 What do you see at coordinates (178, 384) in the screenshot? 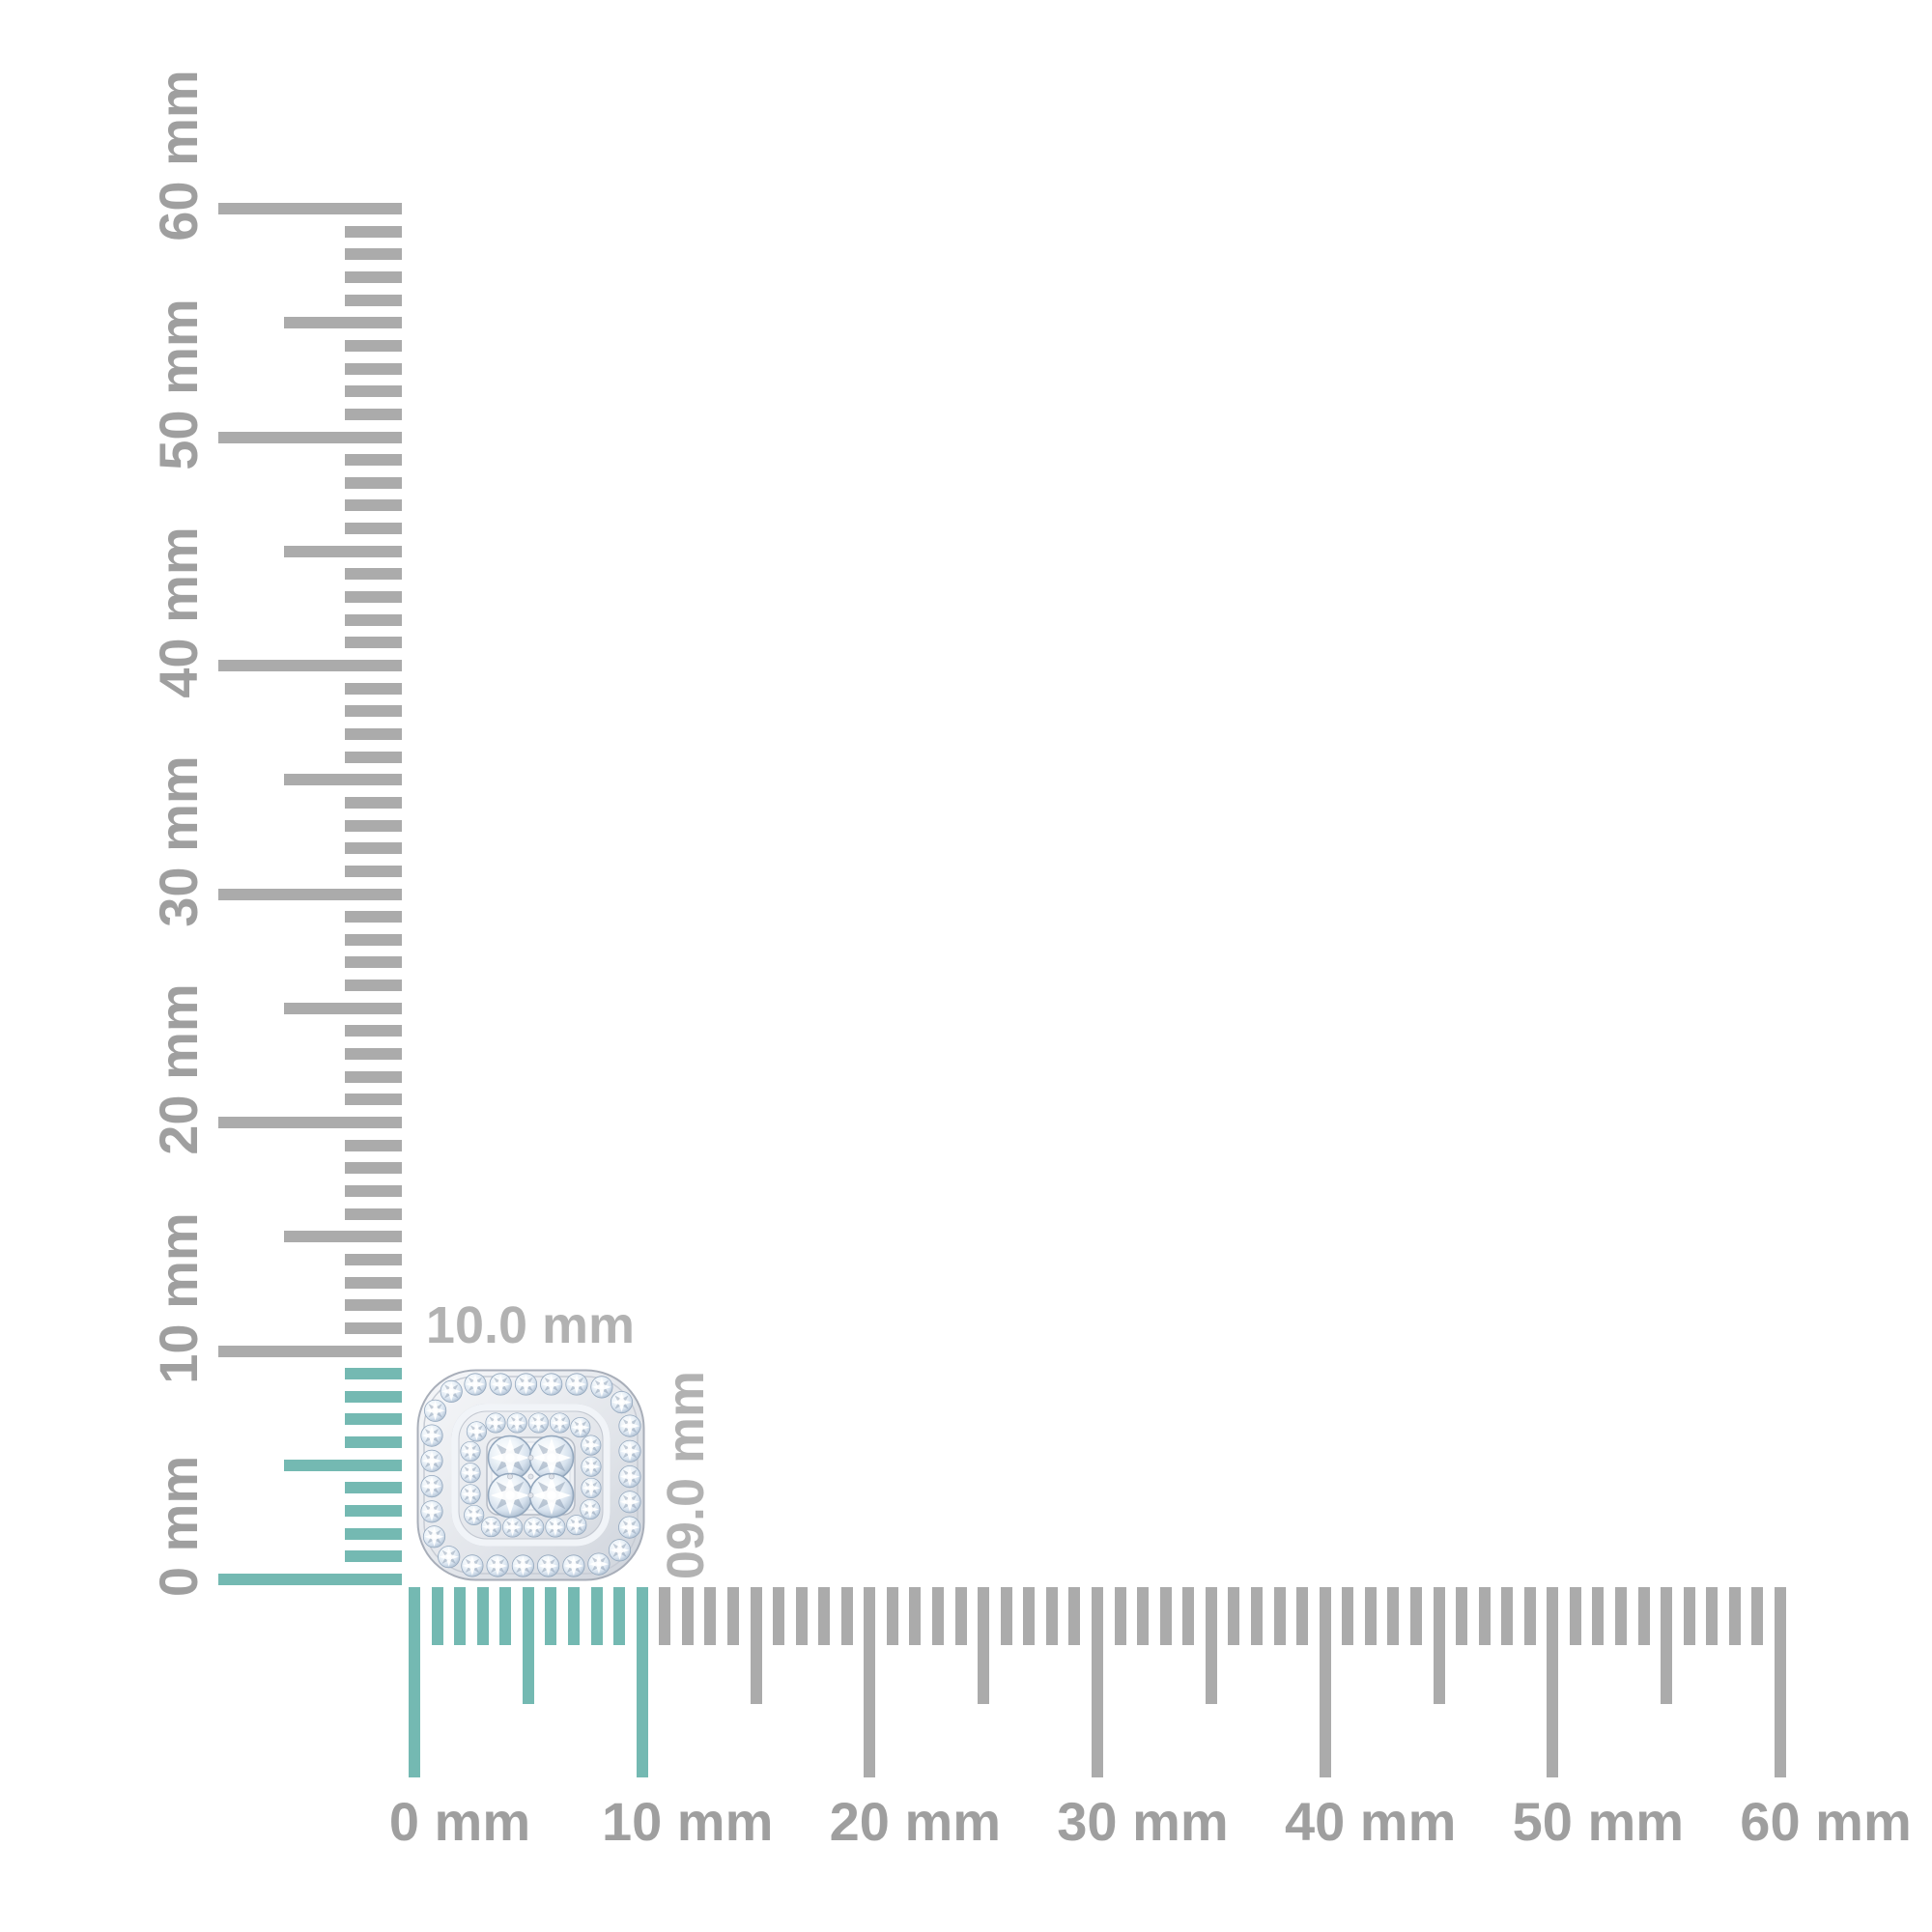
I see `vertical-ruler-label: 50 mm` at bounding box center [178, 384].